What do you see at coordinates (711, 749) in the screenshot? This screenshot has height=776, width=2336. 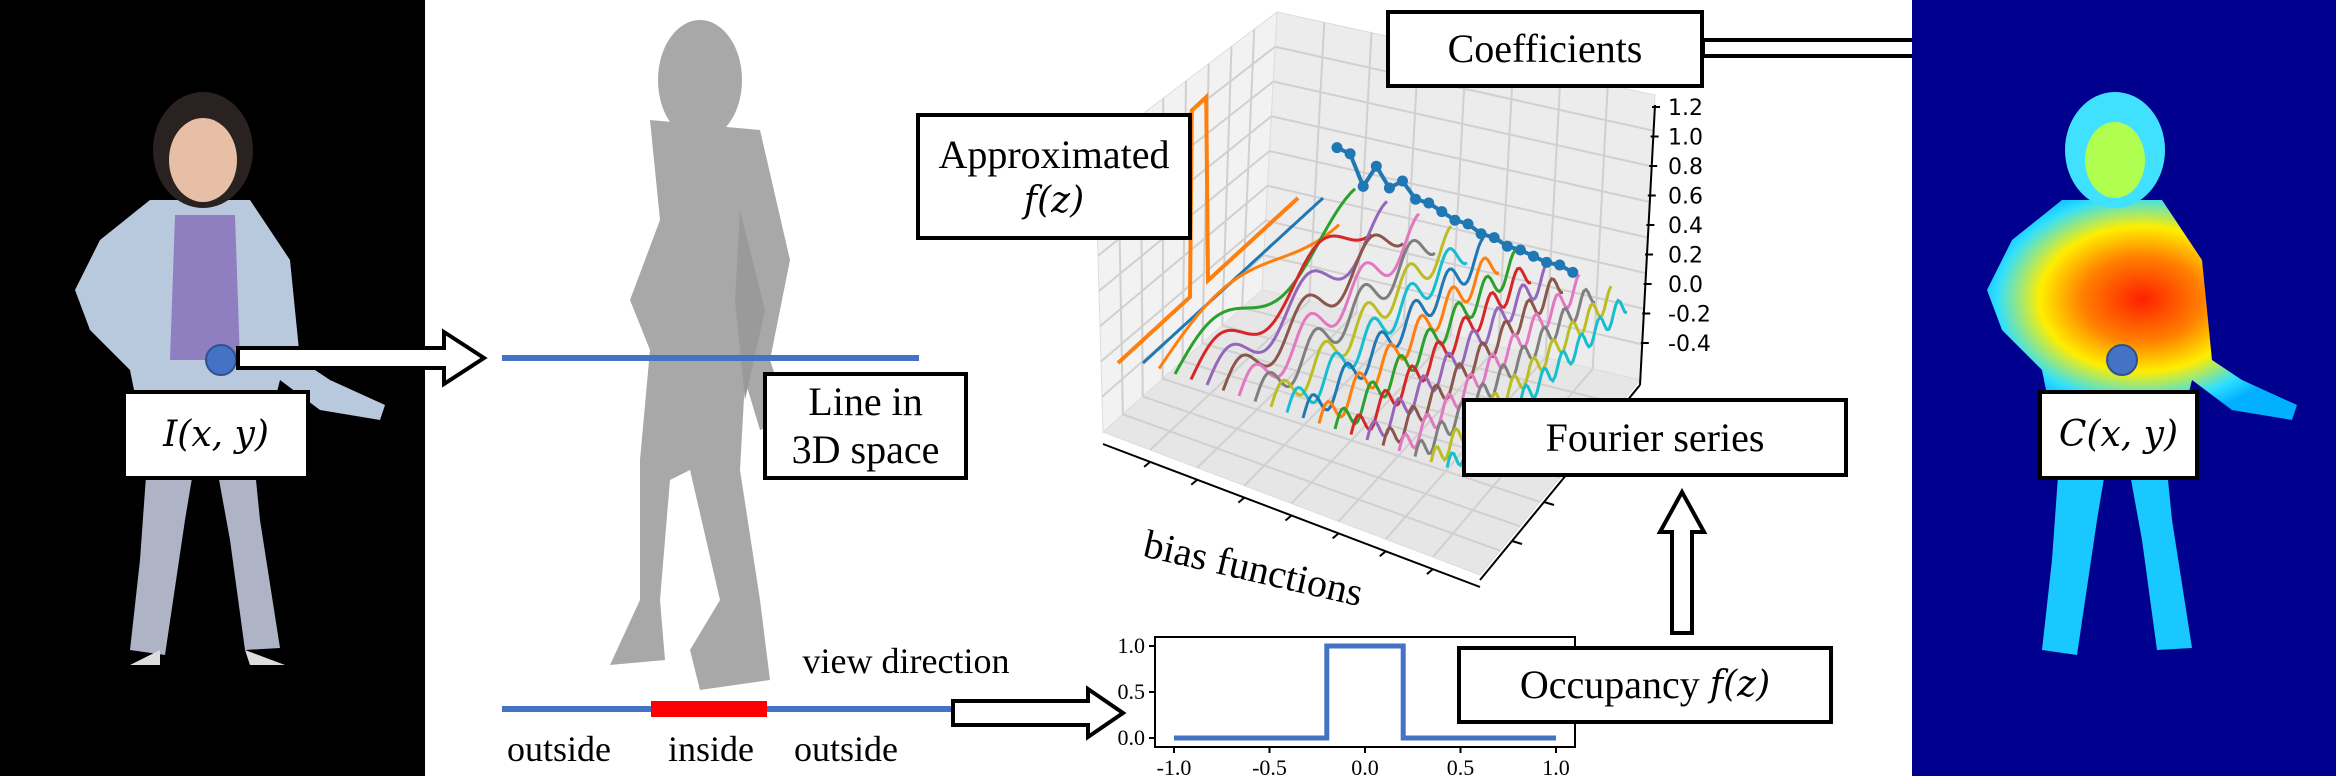 I see `inside-label: inside` at bounding box center [711, 749].